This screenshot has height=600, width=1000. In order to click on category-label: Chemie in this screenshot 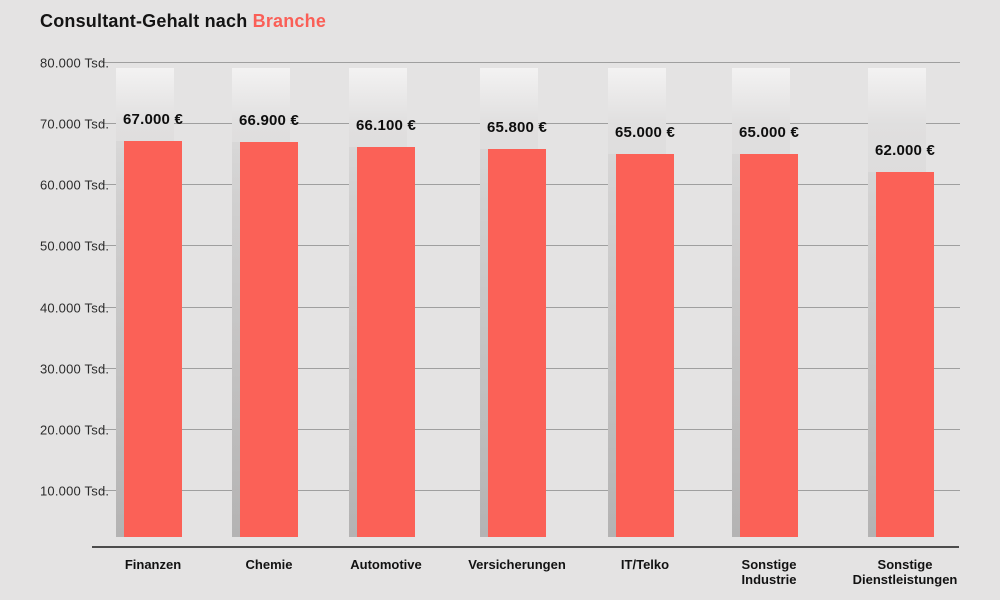, I will do `click(269, 564)`.